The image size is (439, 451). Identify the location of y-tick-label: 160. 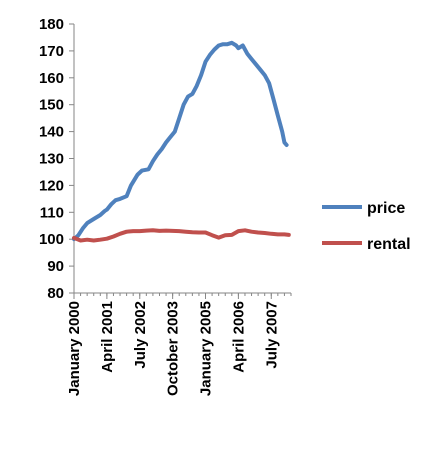
(51, 78).